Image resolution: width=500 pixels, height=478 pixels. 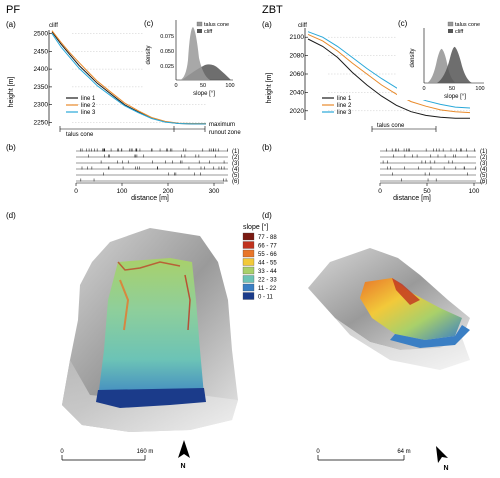 What do you see at coordinates (41, 69) in the screenshot?
I see `height-tick-label: 2400` at bounding box center [41, 69].